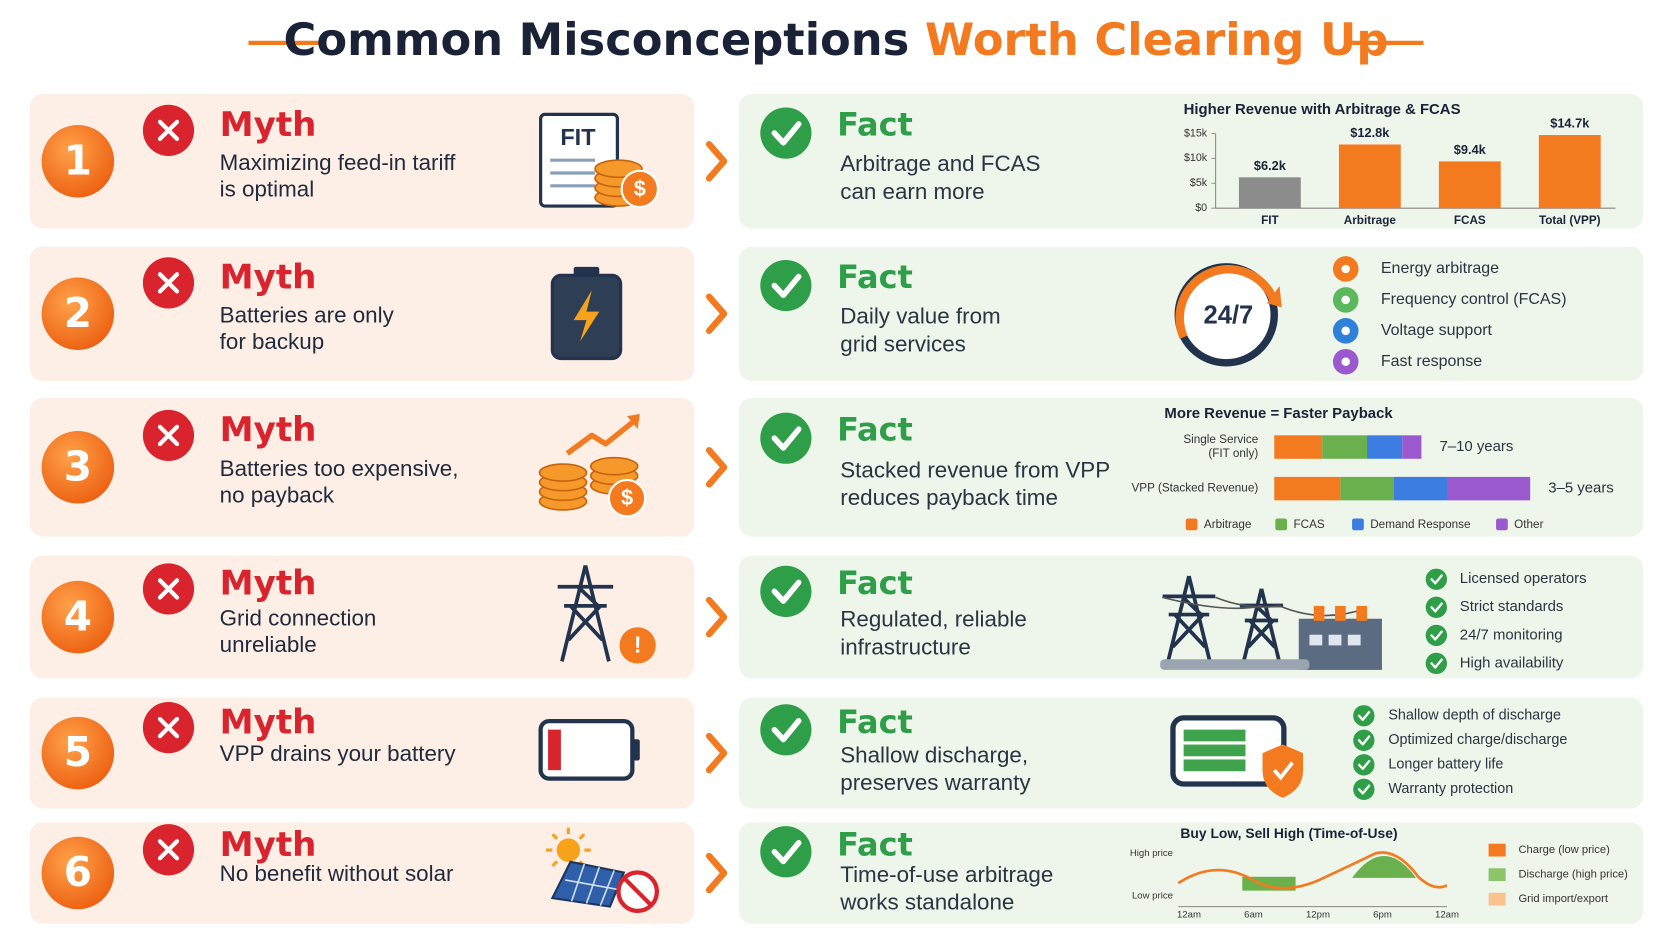  I want to click on x-tick-label: 12pm, so click(1318, 915).